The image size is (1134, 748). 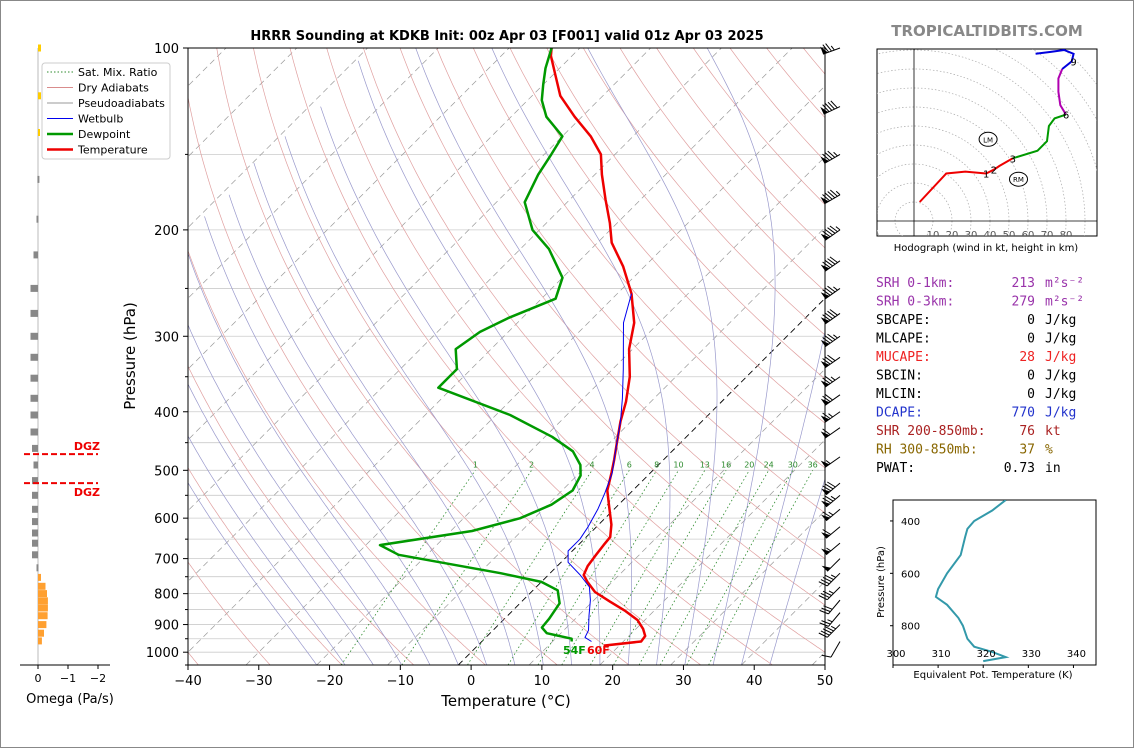 I want to click on hodograph-xlabel: Hodograph (wind in kt, height in km), so click(x=986, y=248).